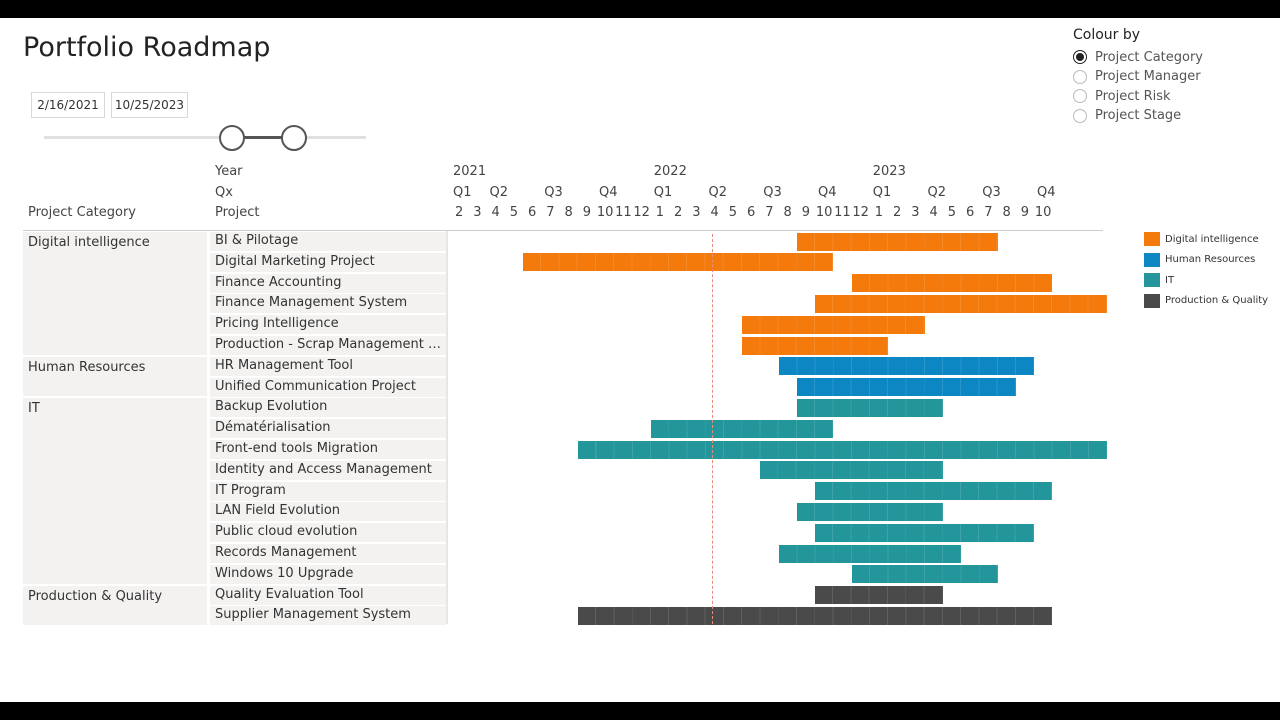 This screenshot has height=720, width=1280. What do you see at coordinates (328, 512) in the screenshot?
I see `project-name: LAN Field Evolution` at bounding box center [328, 512].